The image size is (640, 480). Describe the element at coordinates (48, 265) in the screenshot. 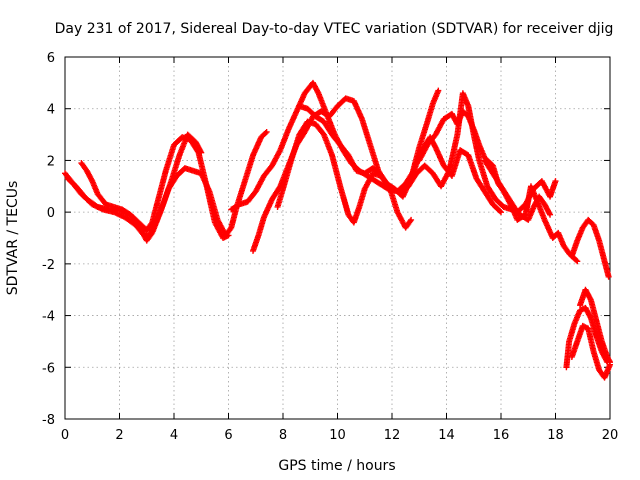

I see `y-tick-label: -2` at that location.